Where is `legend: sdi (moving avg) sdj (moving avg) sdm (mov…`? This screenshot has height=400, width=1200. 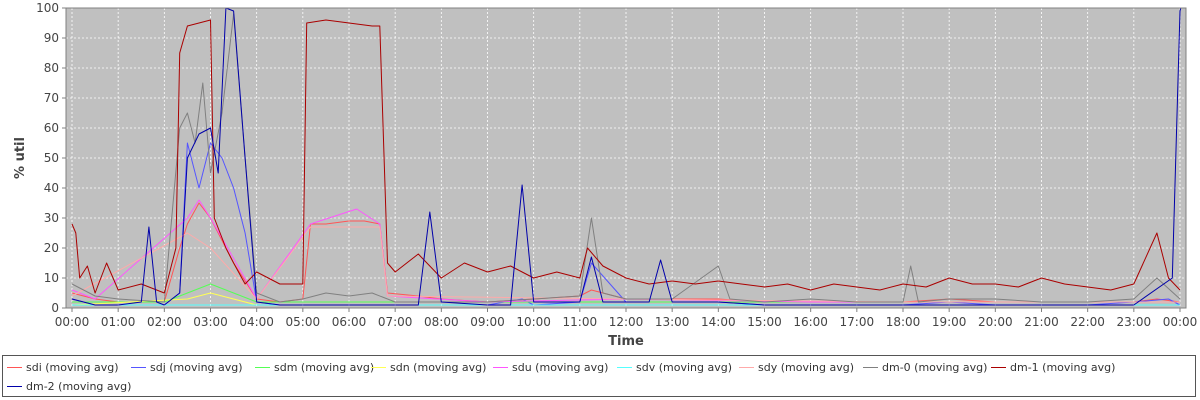 legend: sdi (moving avg) sdj (moving avg) sdm (mov… is located at coordinates (599, 376).